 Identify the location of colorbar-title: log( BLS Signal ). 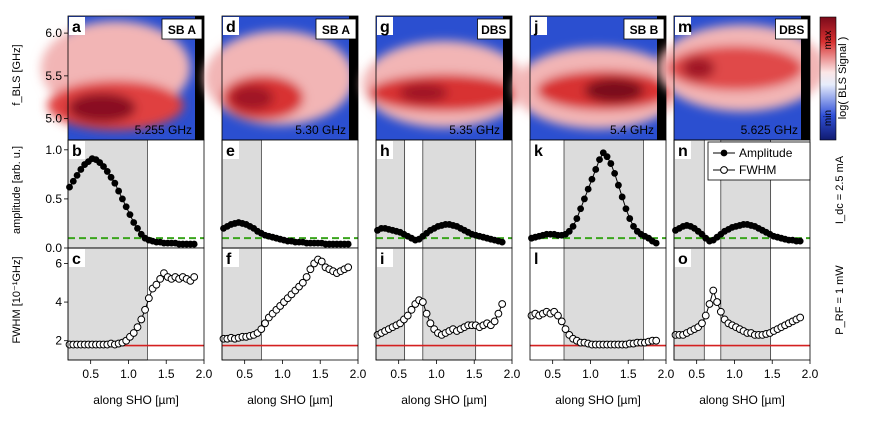
(843, 78).